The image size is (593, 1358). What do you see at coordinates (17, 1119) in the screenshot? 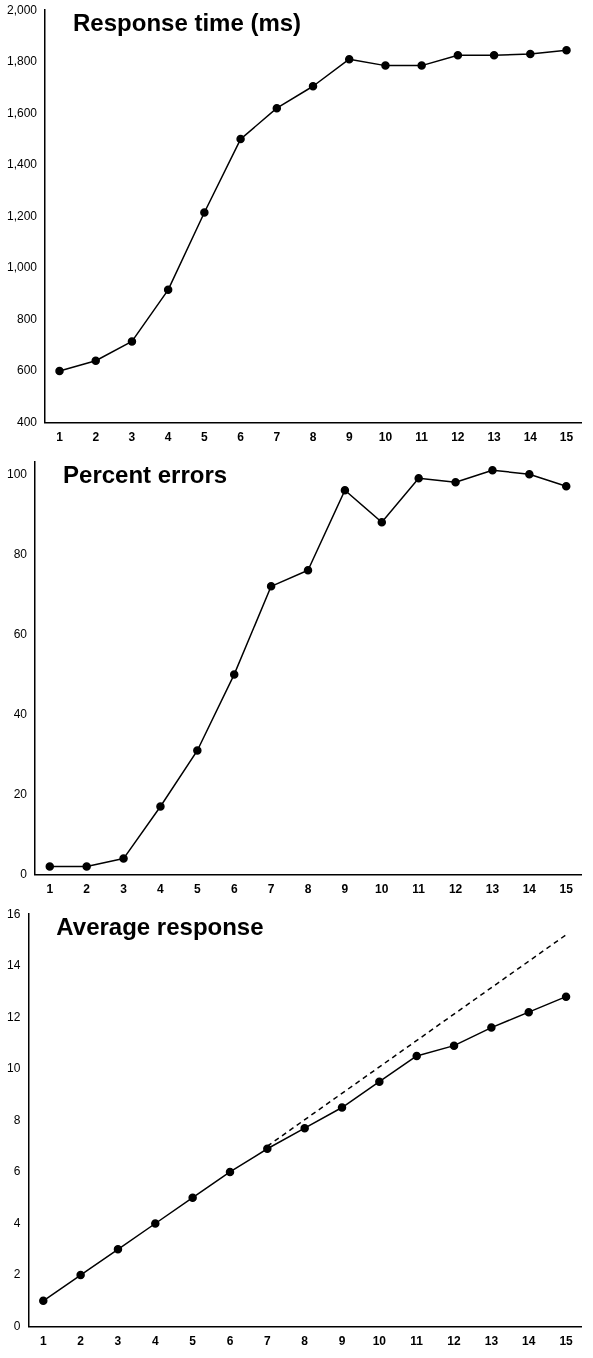
I see `y-tick-label: 8` at bounding box center [17, 1119].